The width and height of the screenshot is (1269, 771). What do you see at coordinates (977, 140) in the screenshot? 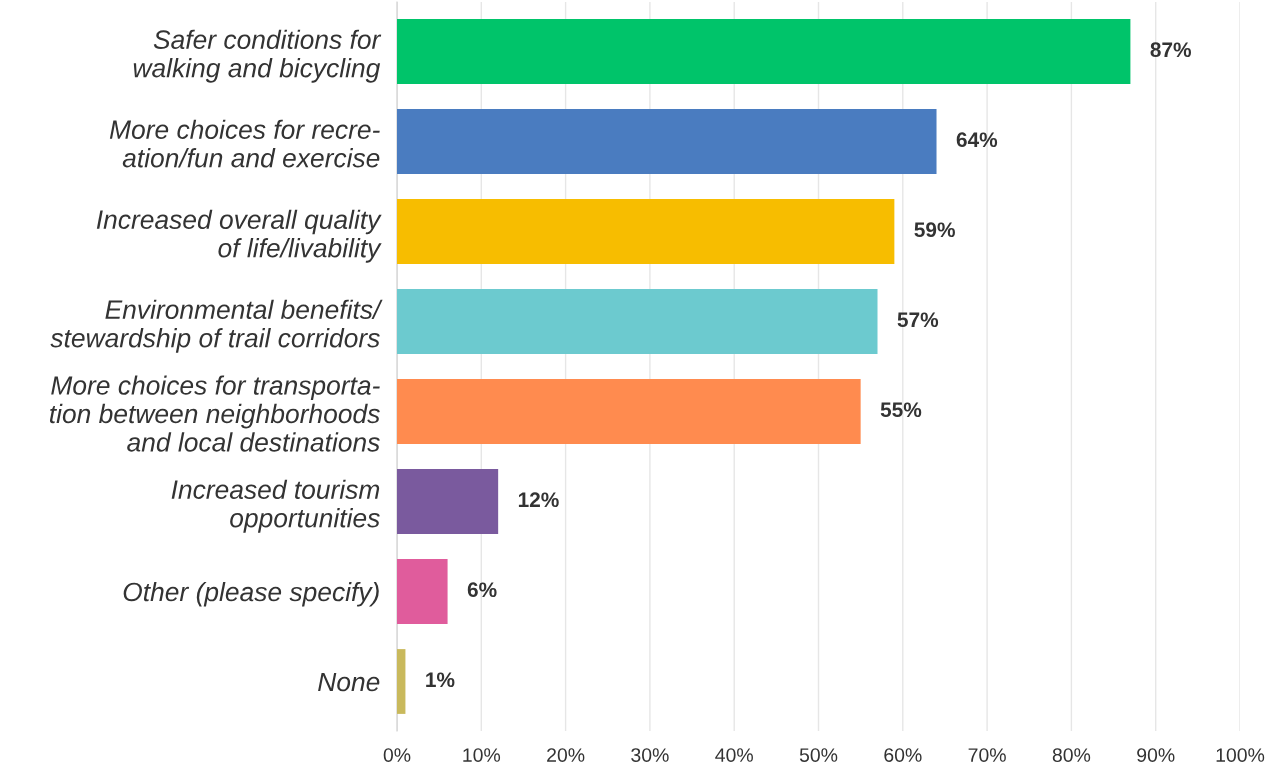
I see `data-label: 64%` at bounding box center [977, 140].